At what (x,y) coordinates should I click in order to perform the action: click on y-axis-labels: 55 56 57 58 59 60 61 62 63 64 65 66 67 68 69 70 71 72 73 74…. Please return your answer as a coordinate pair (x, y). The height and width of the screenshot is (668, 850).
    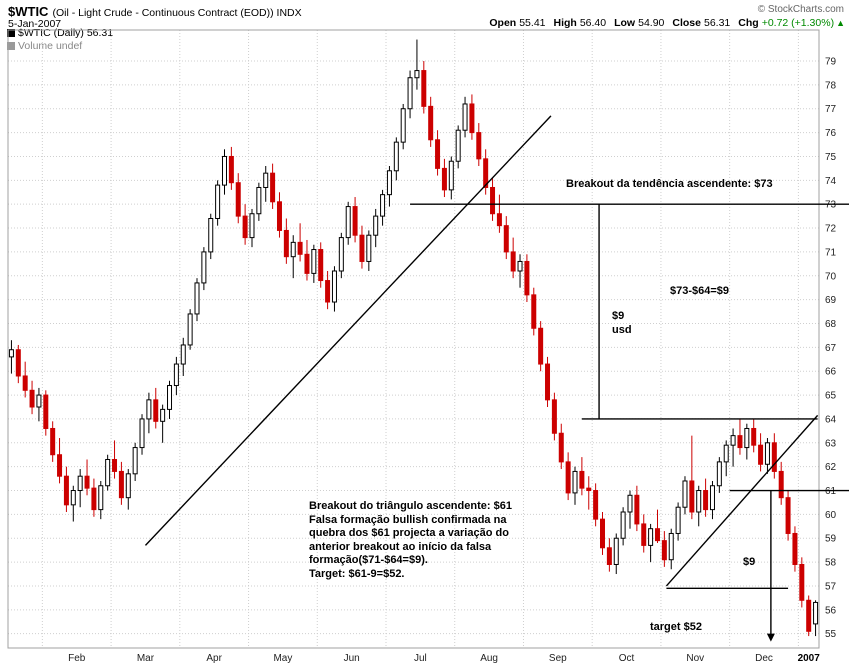
    Looking at the image, I should click on (831, 349).